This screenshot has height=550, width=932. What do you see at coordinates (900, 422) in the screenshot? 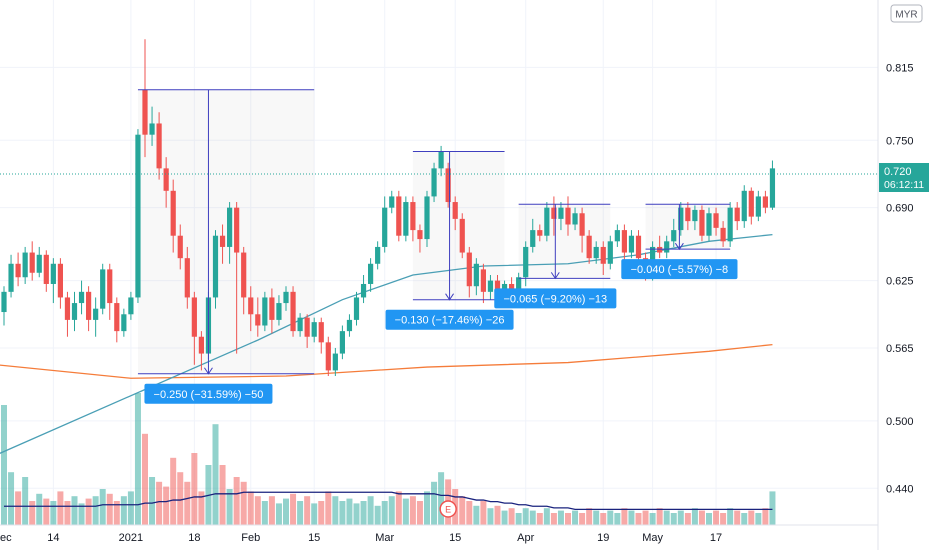
I see `price-tick-label: 0.500` at bounding box center [900, 422].